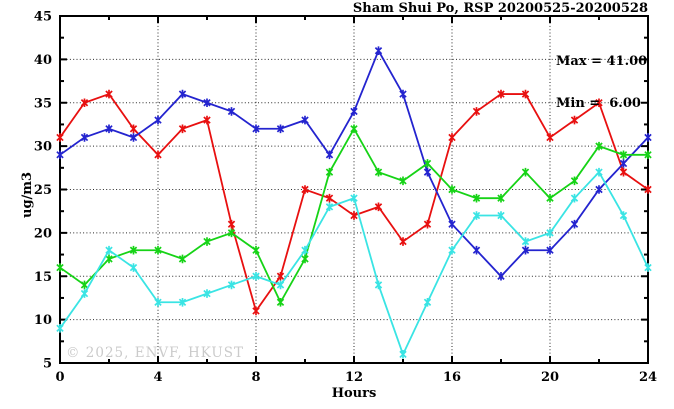  Describe the element at coordinates (255, 377) in the screenshot. I see `x-tick-label: 8` at that location.